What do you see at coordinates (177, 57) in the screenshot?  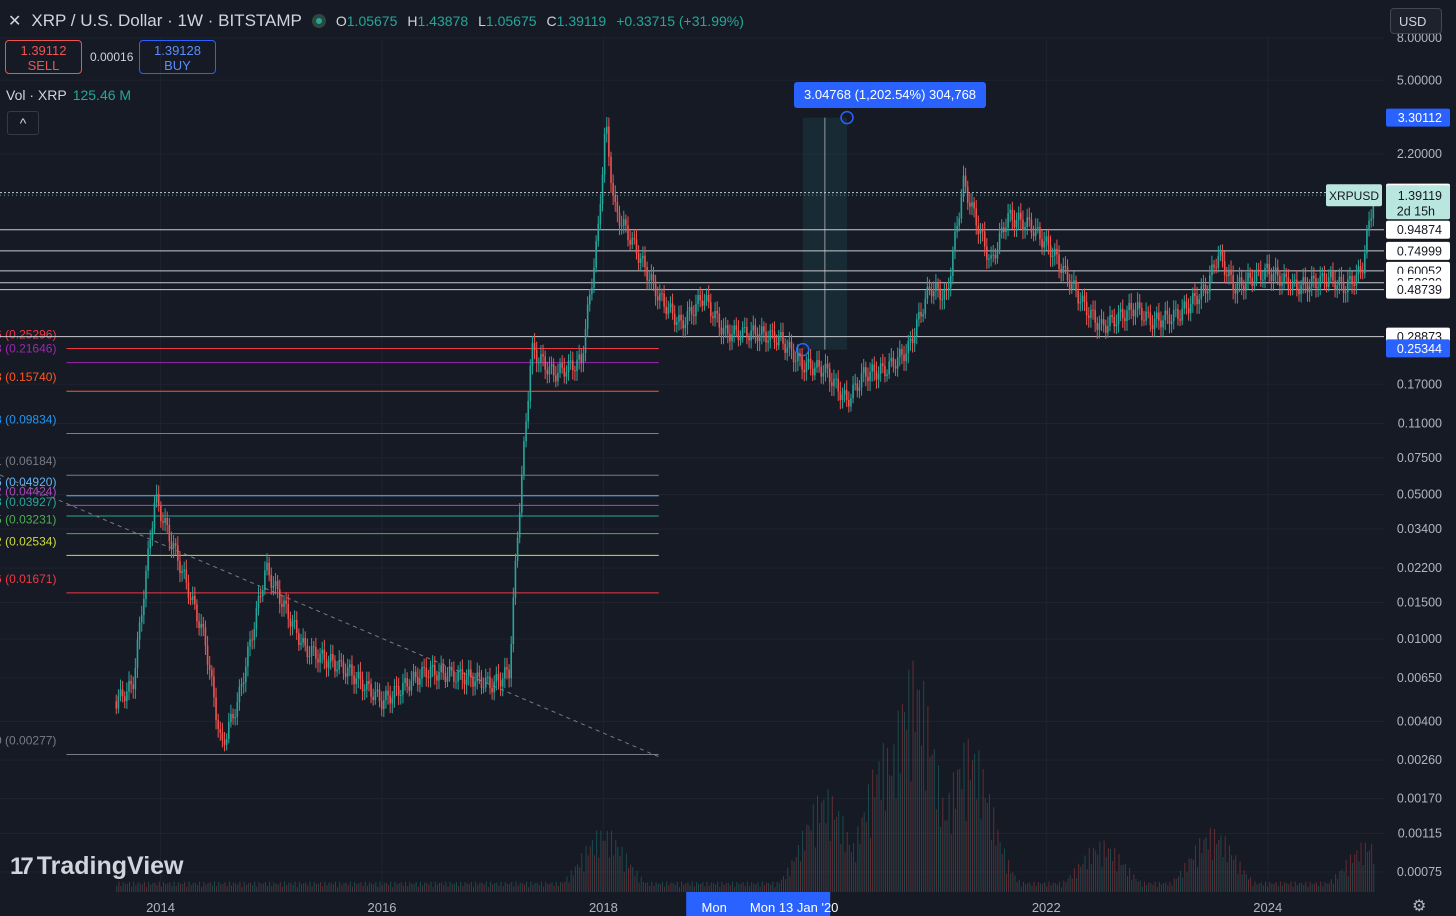 I see `buy-button: 1.39128 BUY` at bounding box center [177, 57].